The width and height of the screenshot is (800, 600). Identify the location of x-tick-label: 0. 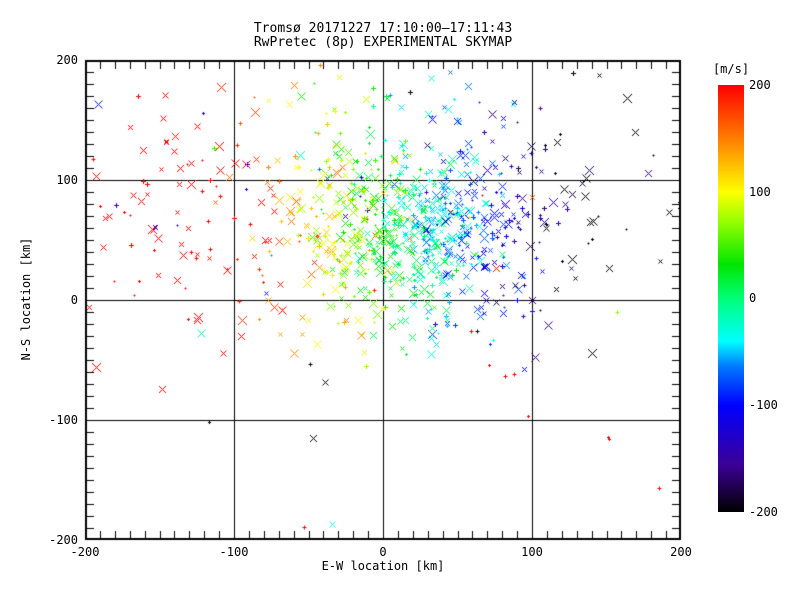
(383, 552).